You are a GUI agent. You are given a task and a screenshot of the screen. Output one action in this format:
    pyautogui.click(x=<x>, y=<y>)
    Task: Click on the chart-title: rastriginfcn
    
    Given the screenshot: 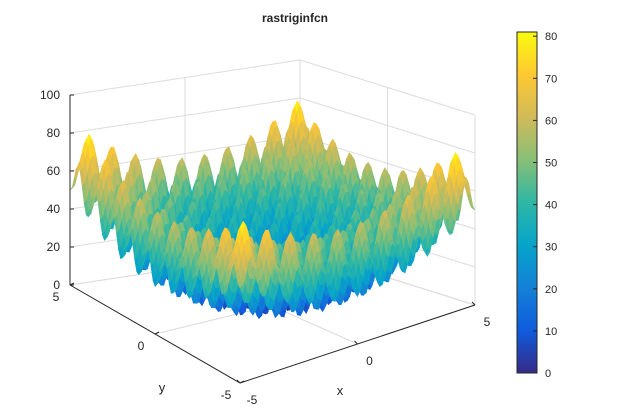 What is the action you would take?
    pyautogui.click(x=295, y=18)
    